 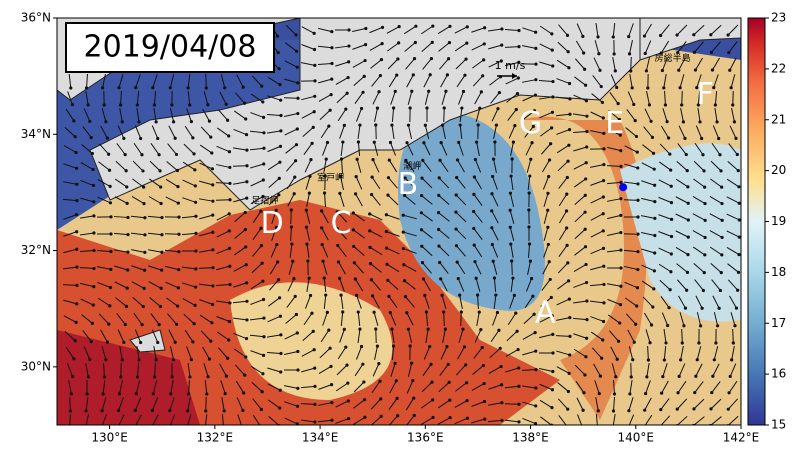 What do you see at coordinates (109, 438) in the screenshot?
I see `x-tick-label: 130°E` at bounding box center [109, 438].